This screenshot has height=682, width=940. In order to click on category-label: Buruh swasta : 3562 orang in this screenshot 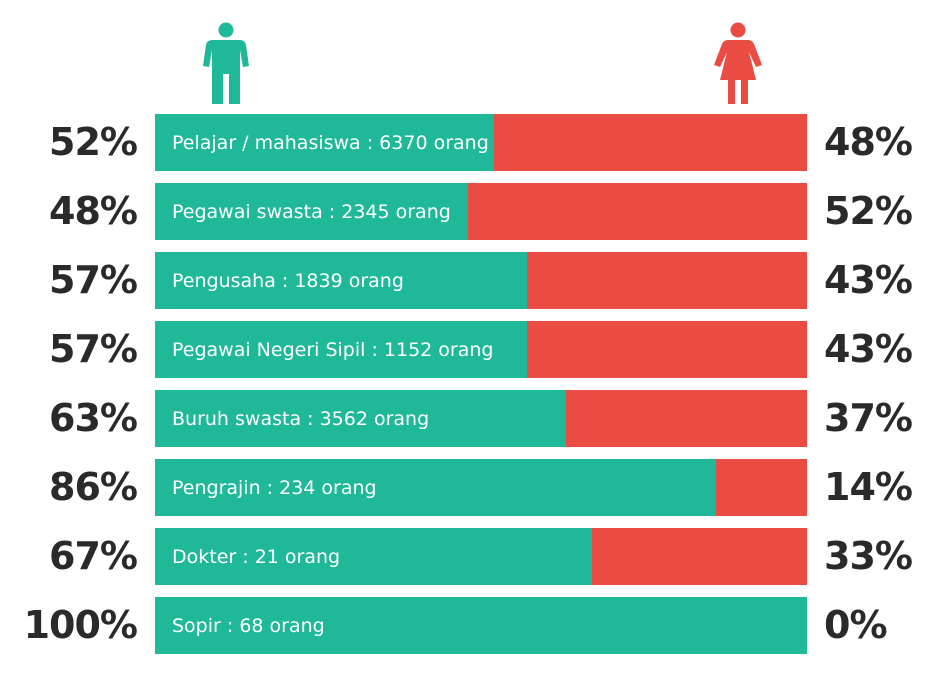, I will do `click(301, 419)`.